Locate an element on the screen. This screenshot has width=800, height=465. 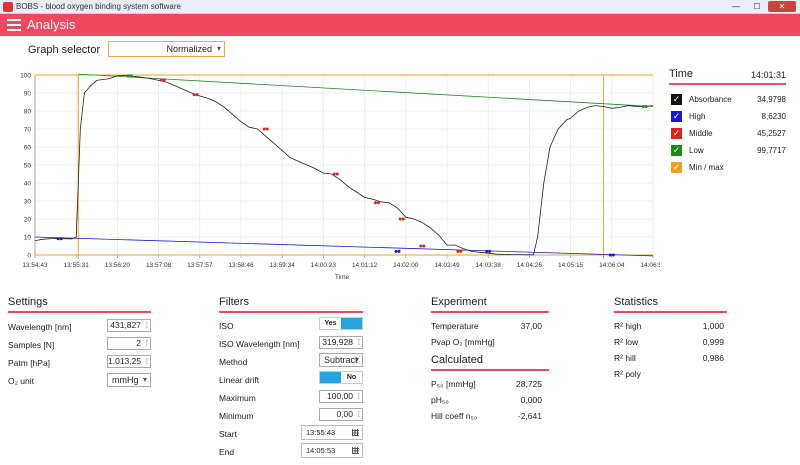
o2unit-label: O₂ unit is located at coordinates (21, 381).